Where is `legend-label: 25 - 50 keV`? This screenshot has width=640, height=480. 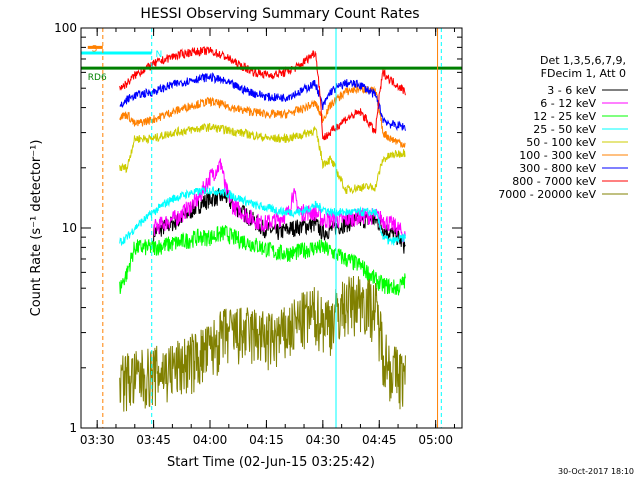 legend-label: 25 - 50 keV is located at coordinates (564, 129).